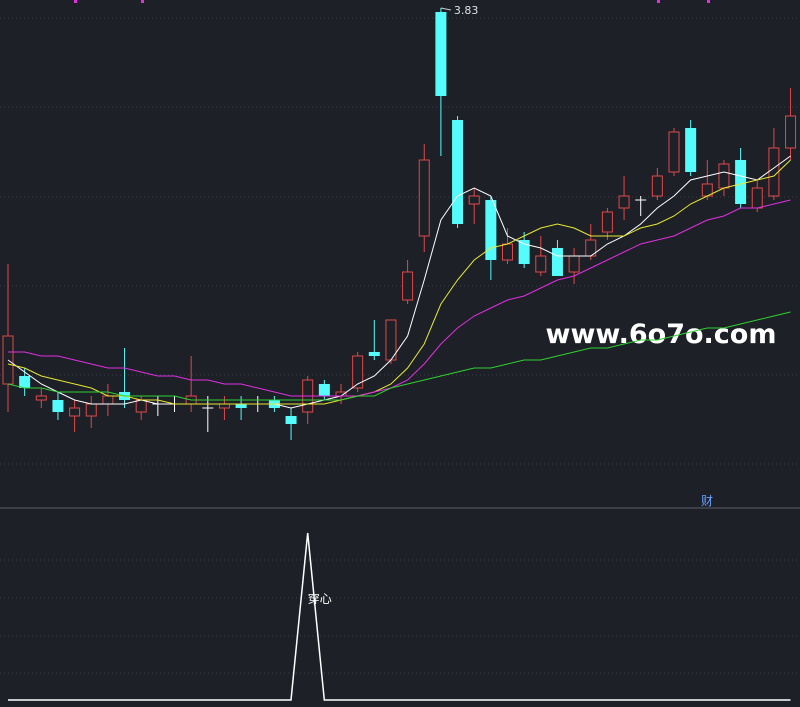 This screenshot has width=800, height=707. What do you see at coordinates (320, 598) in the screenshot?
I see `indicator-annotation: 穿心` at bounding box center [320, 598].